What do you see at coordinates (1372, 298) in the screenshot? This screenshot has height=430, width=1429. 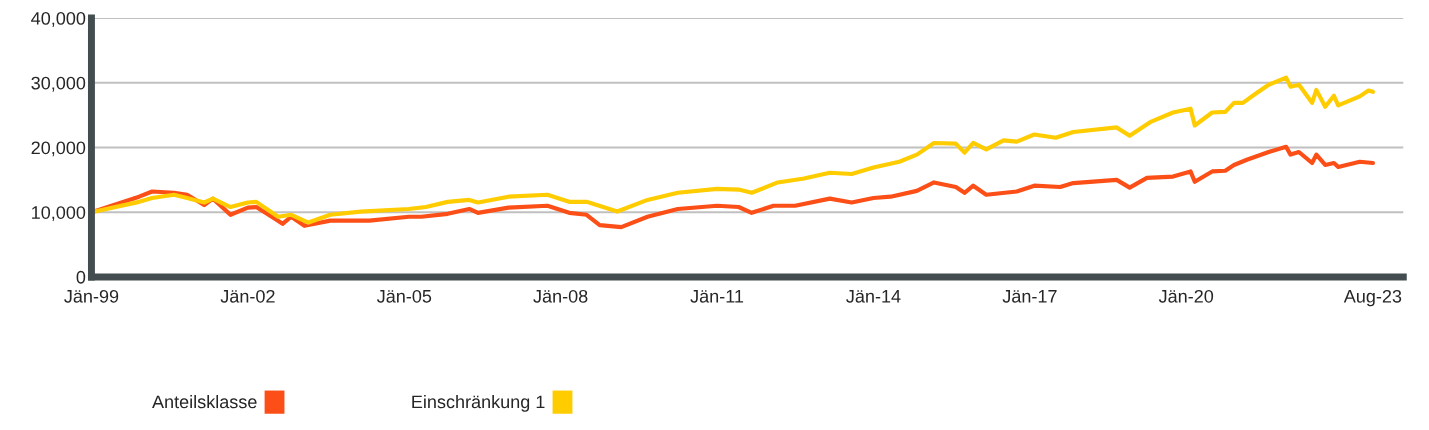 I see `x-tick-label: Aug-23` at bounding box center [1372, 298].